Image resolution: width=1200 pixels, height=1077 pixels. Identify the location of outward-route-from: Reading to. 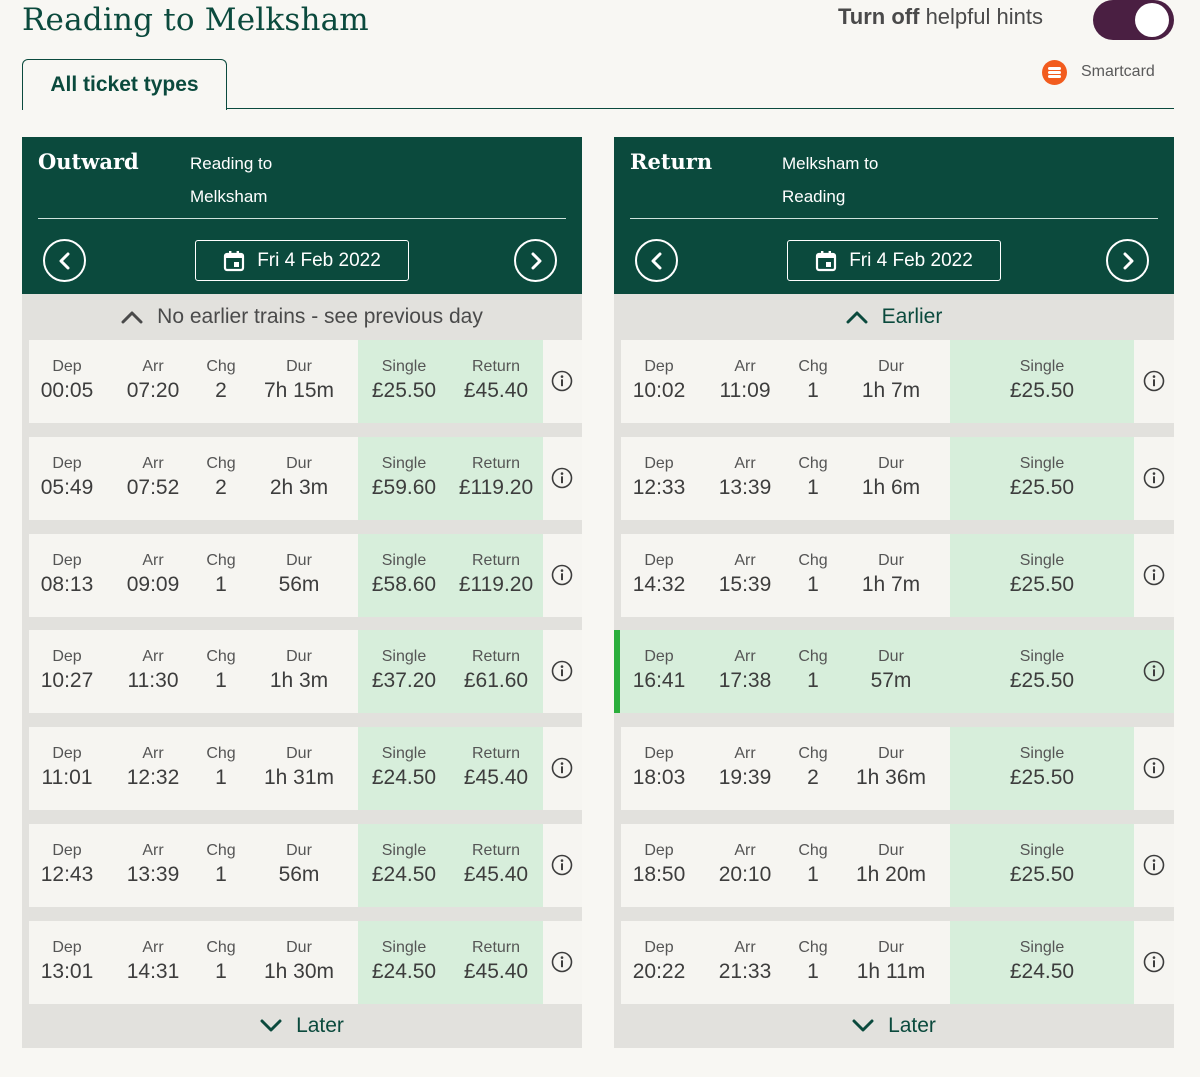
(231, 163).